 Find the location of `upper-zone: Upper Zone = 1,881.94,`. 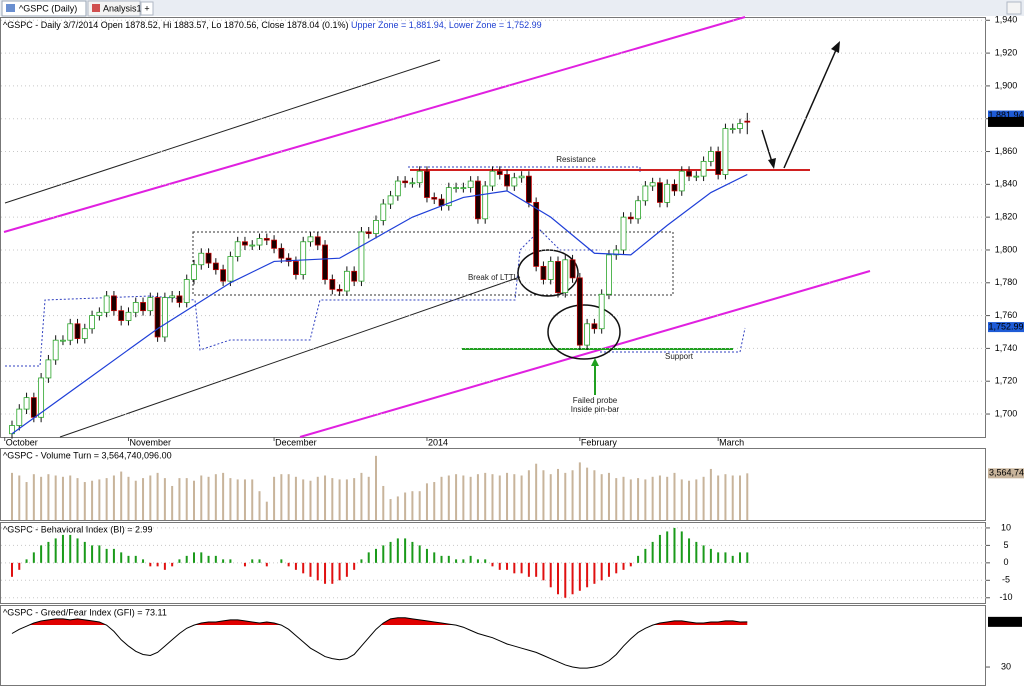

upper-zone: Upper Zone = 1,881.94, is located at coordinates (398, 25).